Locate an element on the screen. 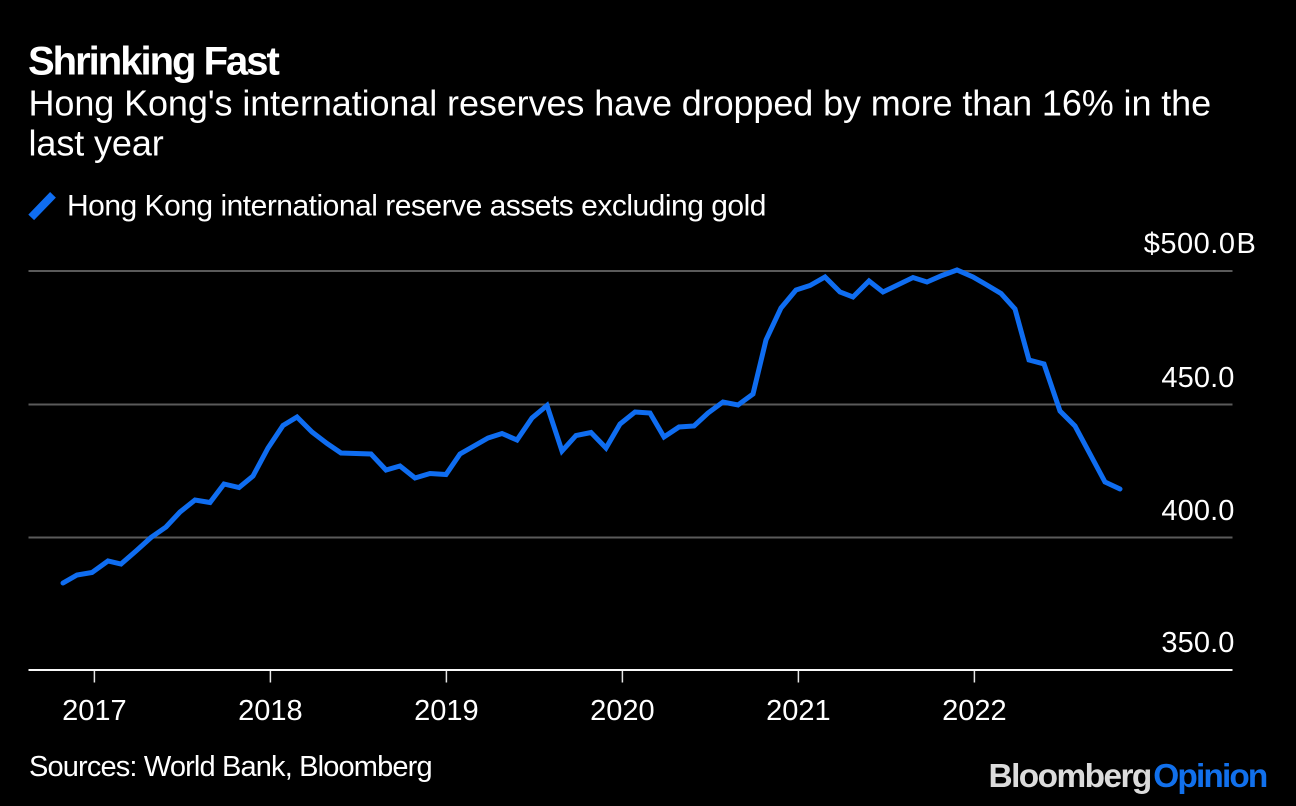  svg-text: Bloomberg is located at coordinates (1070, 776).